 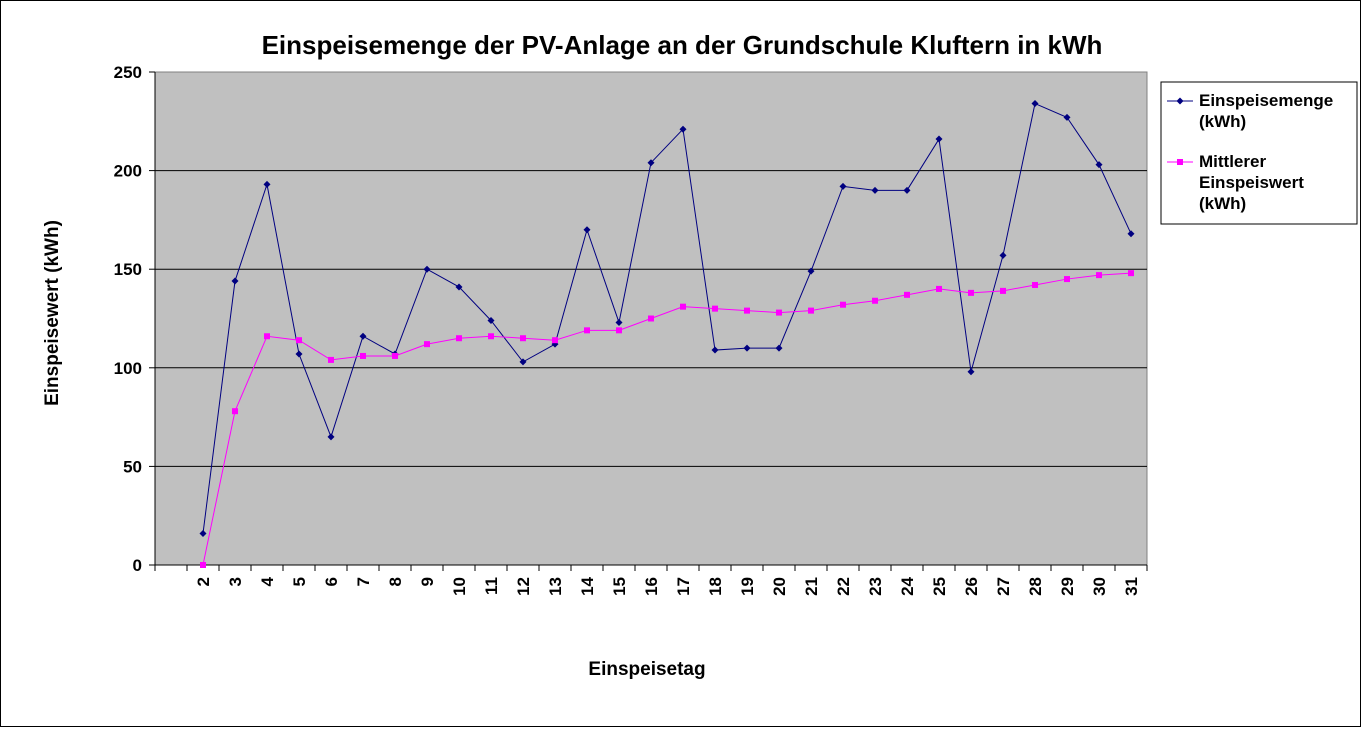 I want to click on y-tick-label: 100, so click(x=128, y=368).